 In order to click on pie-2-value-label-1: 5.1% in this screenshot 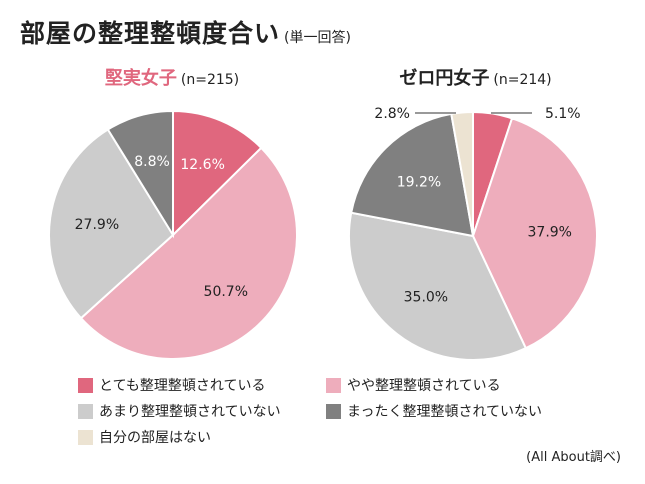, I will do `click(563, 114)`.